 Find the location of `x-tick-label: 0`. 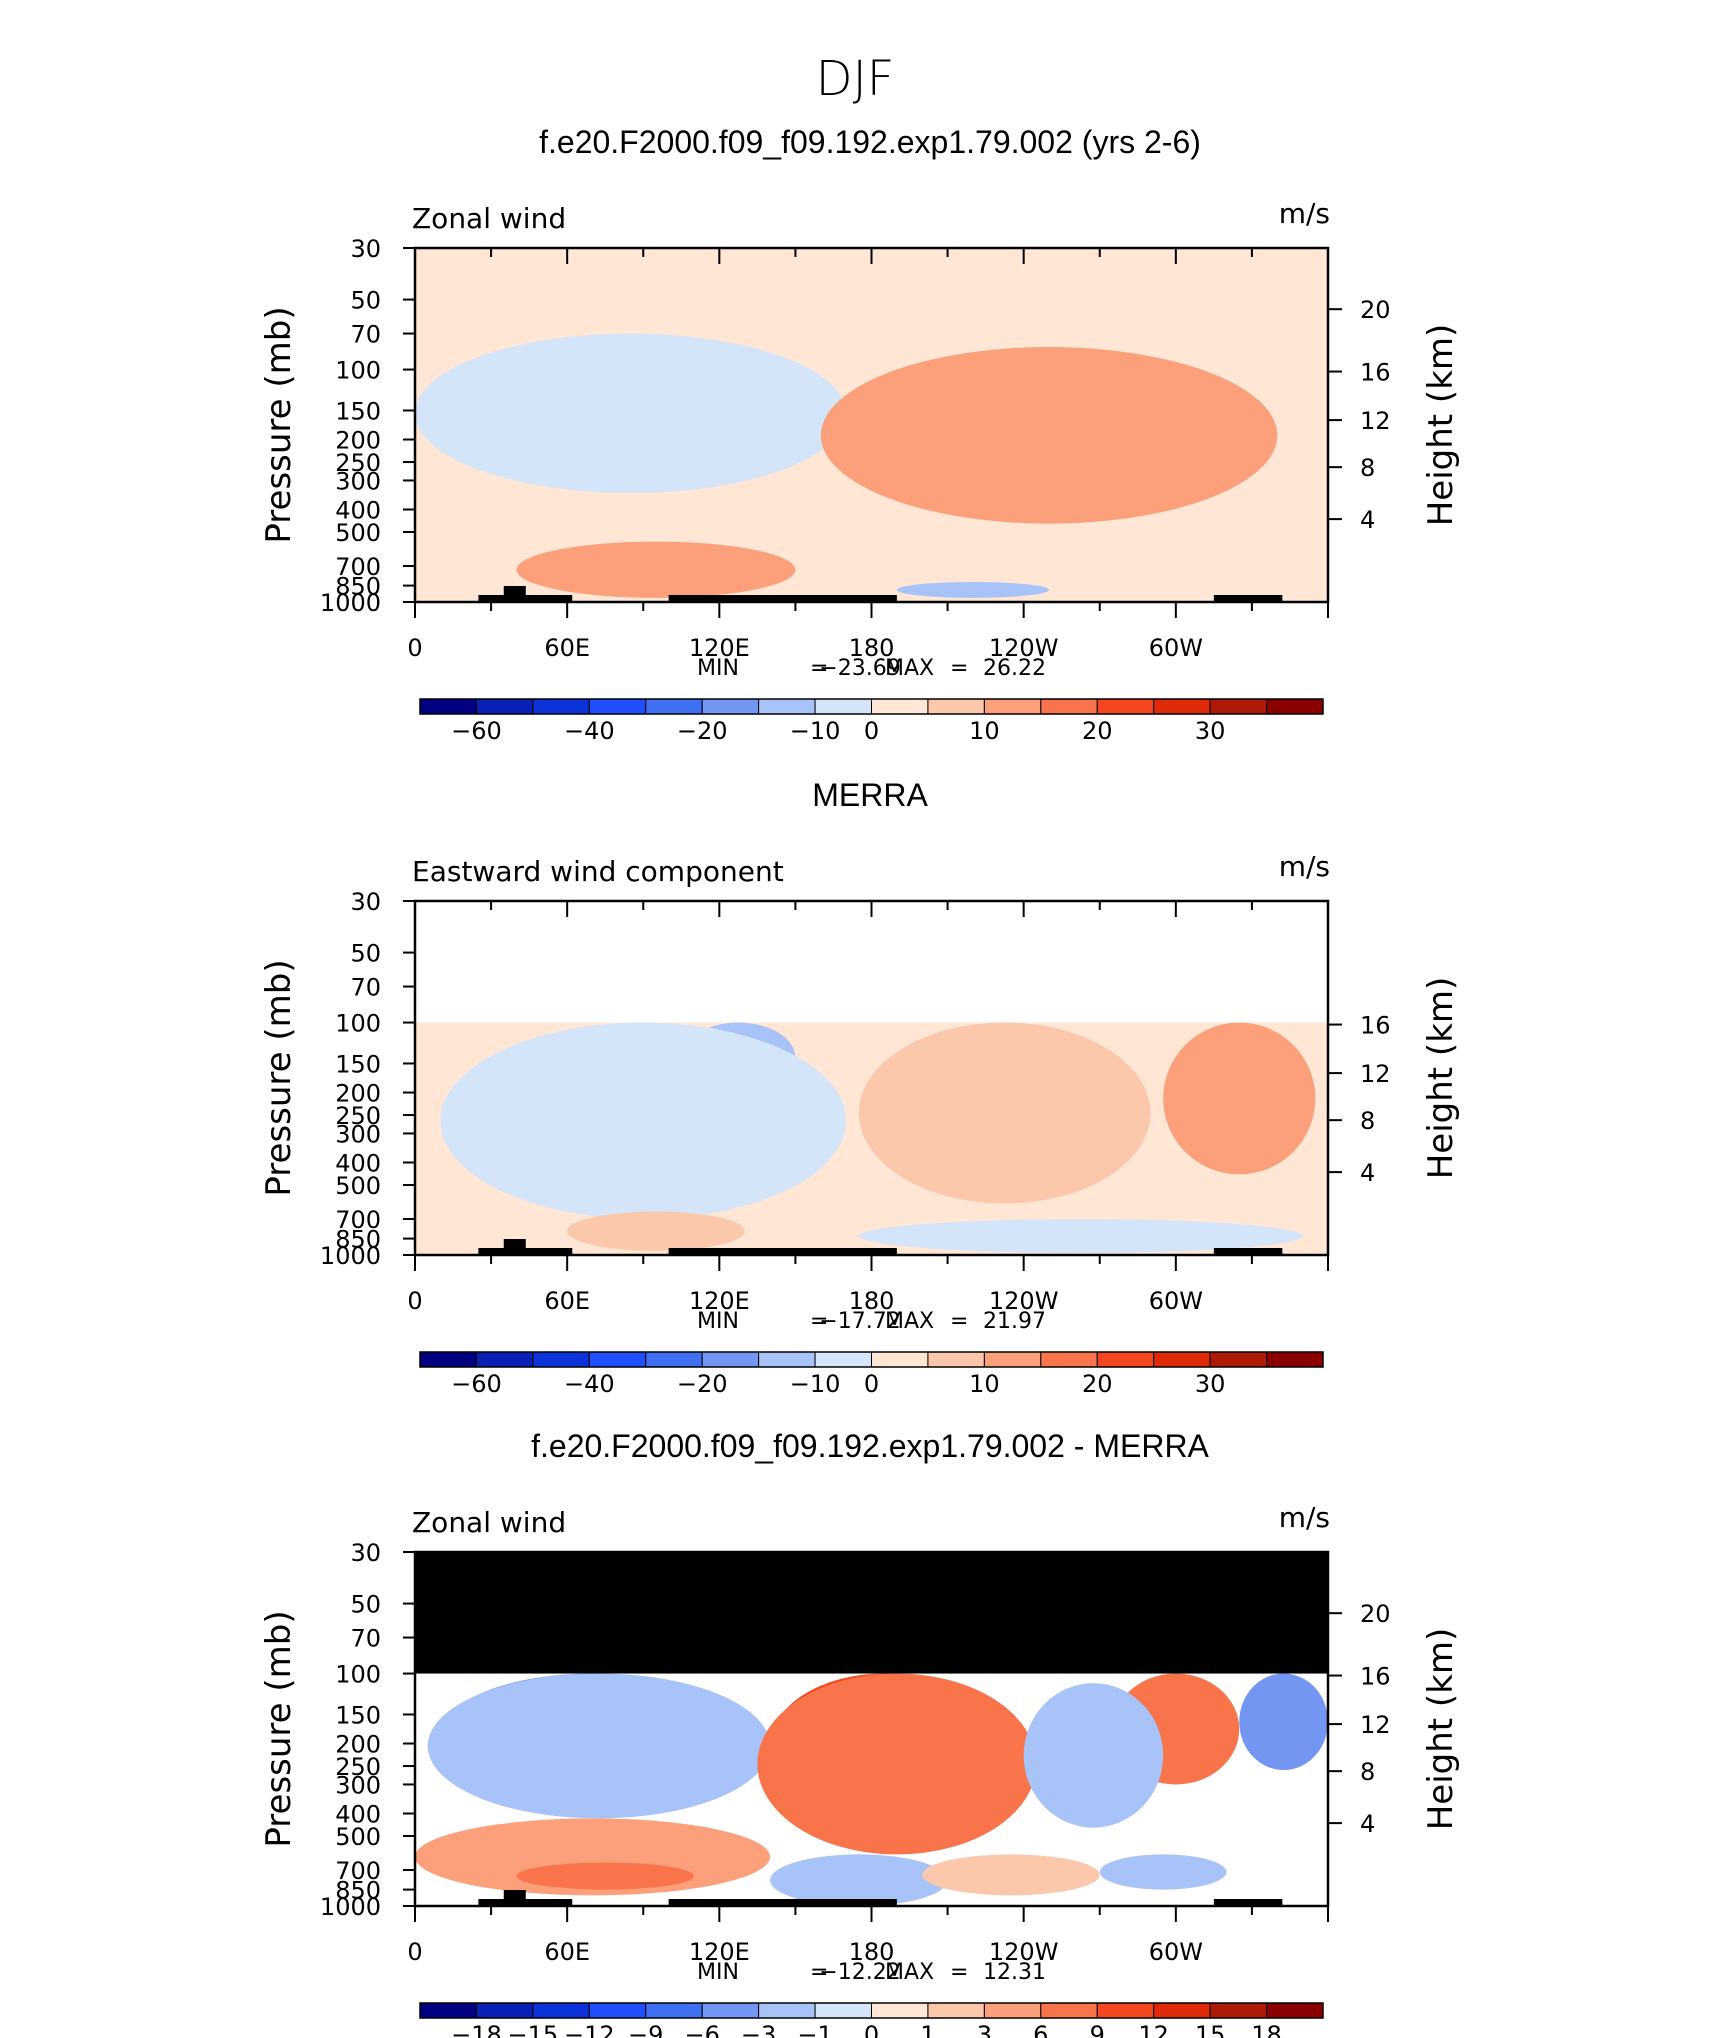

x-tick-label: 0 is located at coordinates (414, 1301).